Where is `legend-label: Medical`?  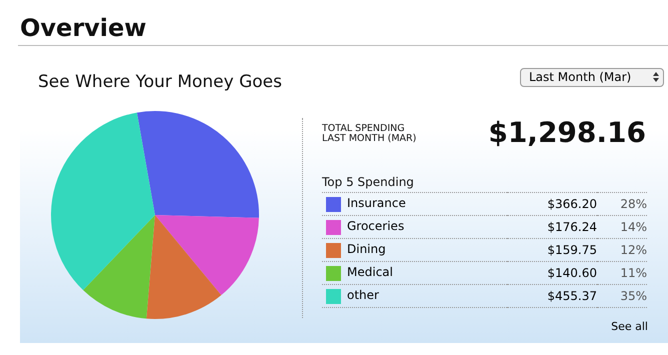 legend-label: Medical is located at coordinates (370, 272).